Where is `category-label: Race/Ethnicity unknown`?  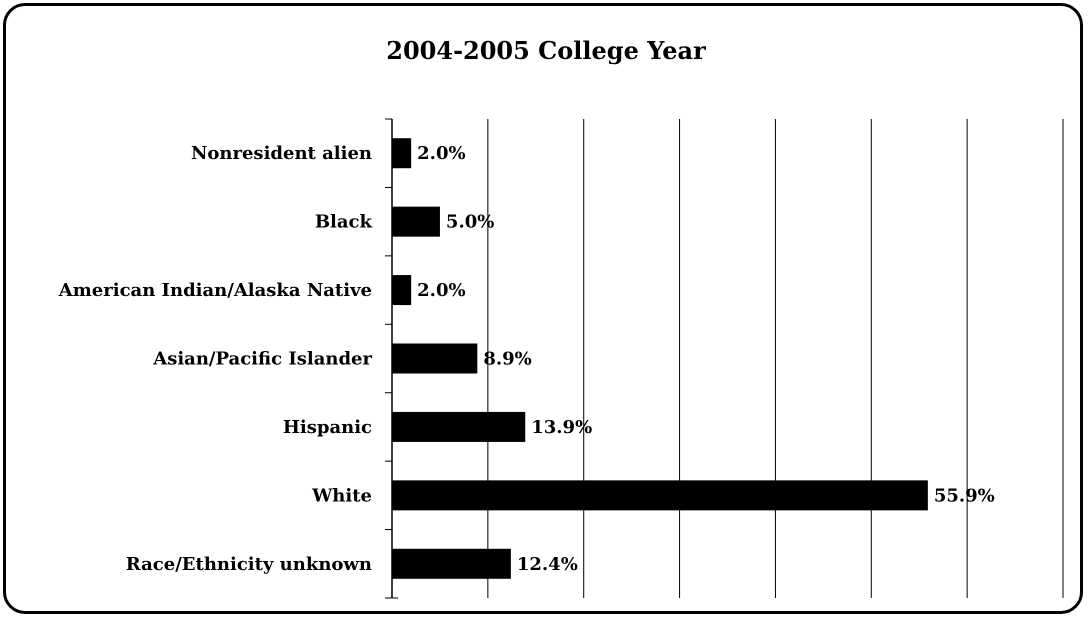 category-label: Race/Ethnicity unknown is located at coordinates (249, 564).